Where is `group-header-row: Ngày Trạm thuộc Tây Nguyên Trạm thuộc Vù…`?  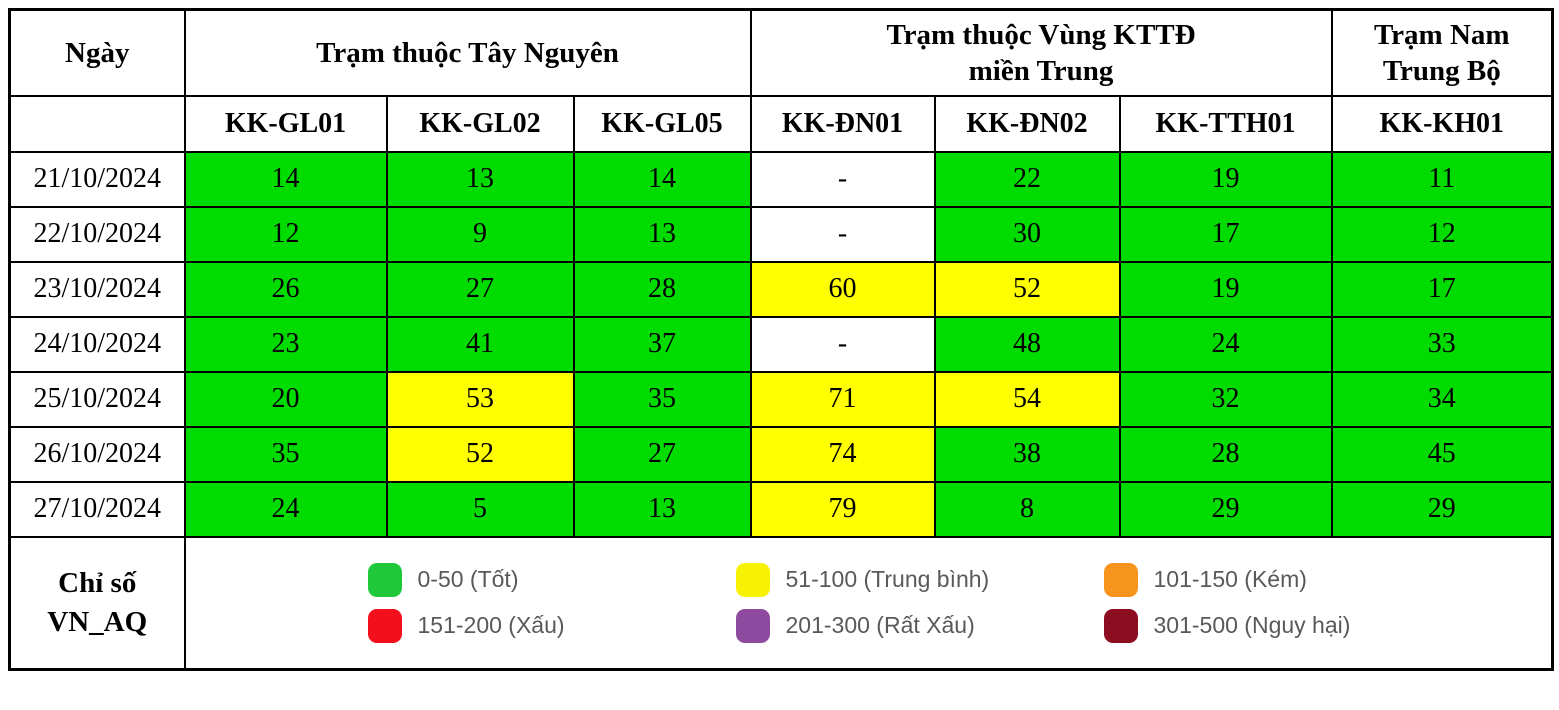
group-header-row: Ngày Trạm thuộc Tây Nguyên Trạm thuộc Vù… is located at coordinates (781, 52).